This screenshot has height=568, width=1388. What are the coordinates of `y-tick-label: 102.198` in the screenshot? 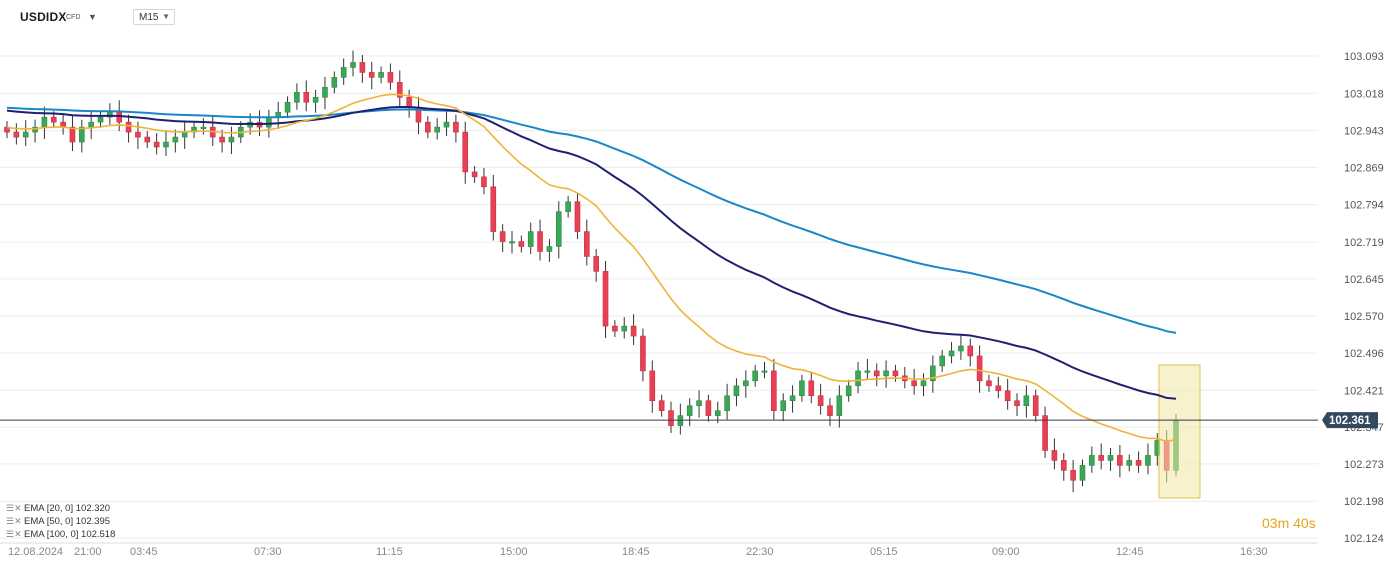 It's located at (1364, 502).